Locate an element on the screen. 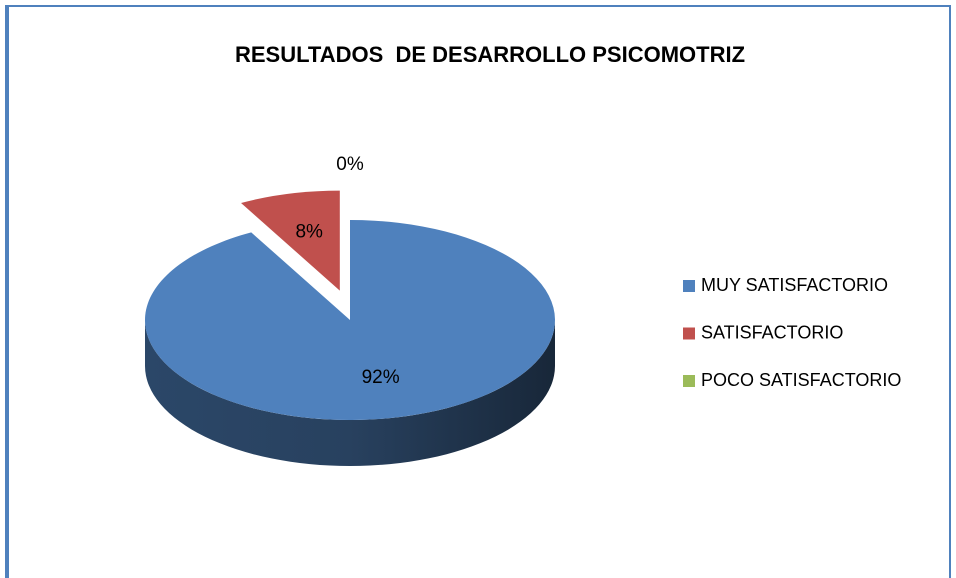 This screenshot has width=956, height=578. legend-label: SATISFACTORIO is located at coordinates (772, 332).